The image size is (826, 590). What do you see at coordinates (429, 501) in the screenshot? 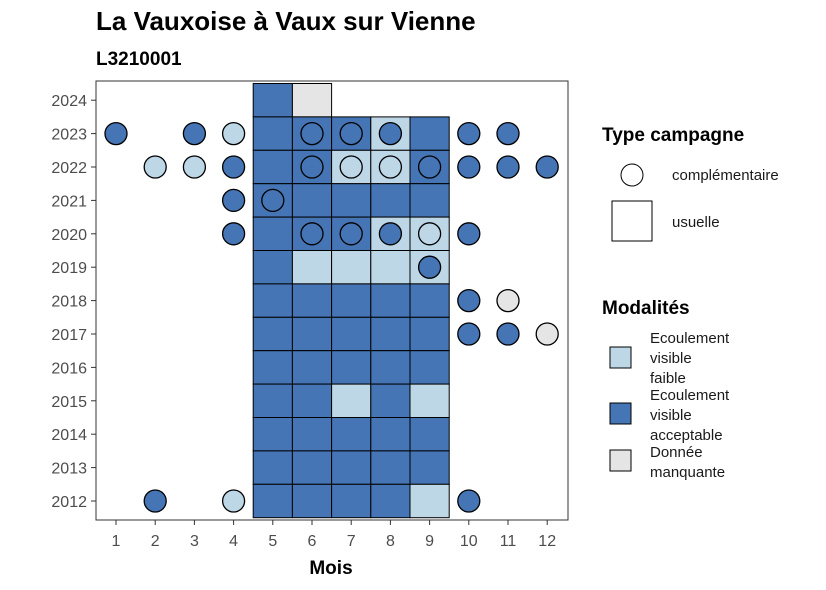
I see `tile-2012-9-ecoulement-visible-faible` at bounding box center [429, 501].